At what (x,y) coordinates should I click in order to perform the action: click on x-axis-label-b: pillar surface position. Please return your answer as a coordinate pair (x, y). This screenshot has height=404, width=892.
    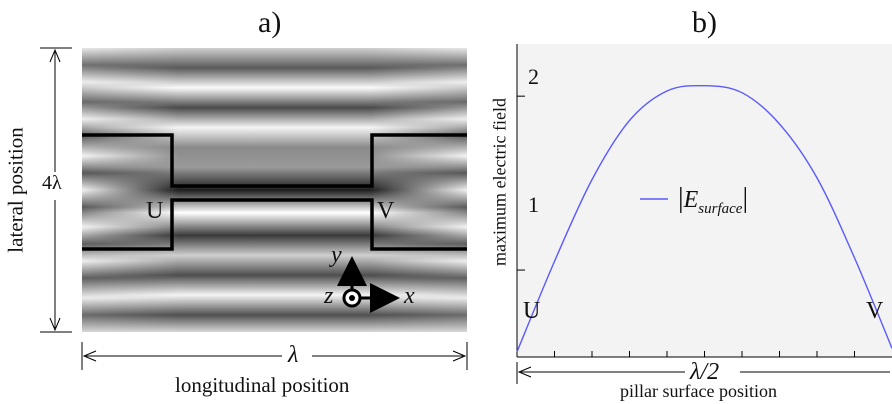
    Looking at the image, I should click on (698, 391).